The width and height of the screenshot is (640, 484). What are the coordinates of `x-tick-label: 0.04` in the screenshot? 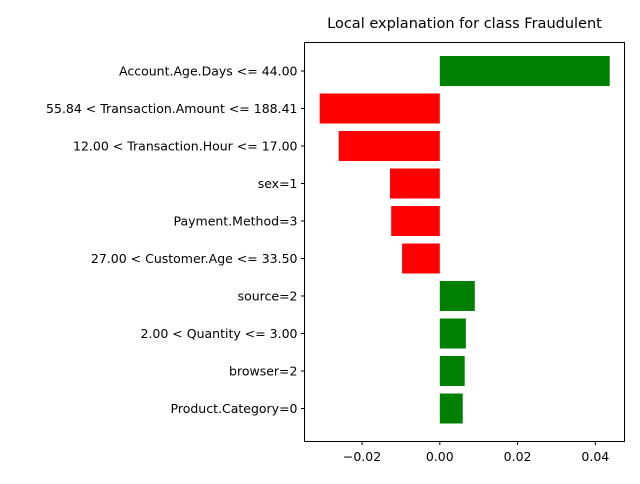 It's located at (595, 456).